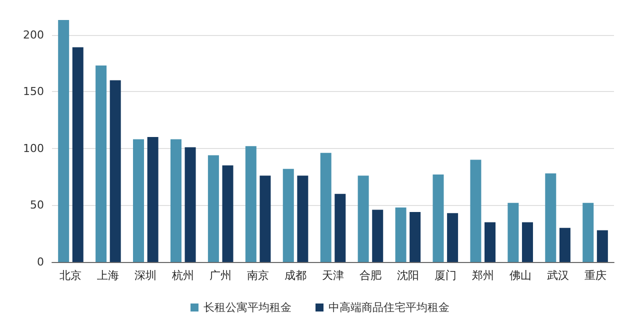 This screenshot has width=640, height=330. What do you see at coordinates (483, 275) in the screenshot?
I see `x-tick-label: 郑州` at bounding box center [483, 275].